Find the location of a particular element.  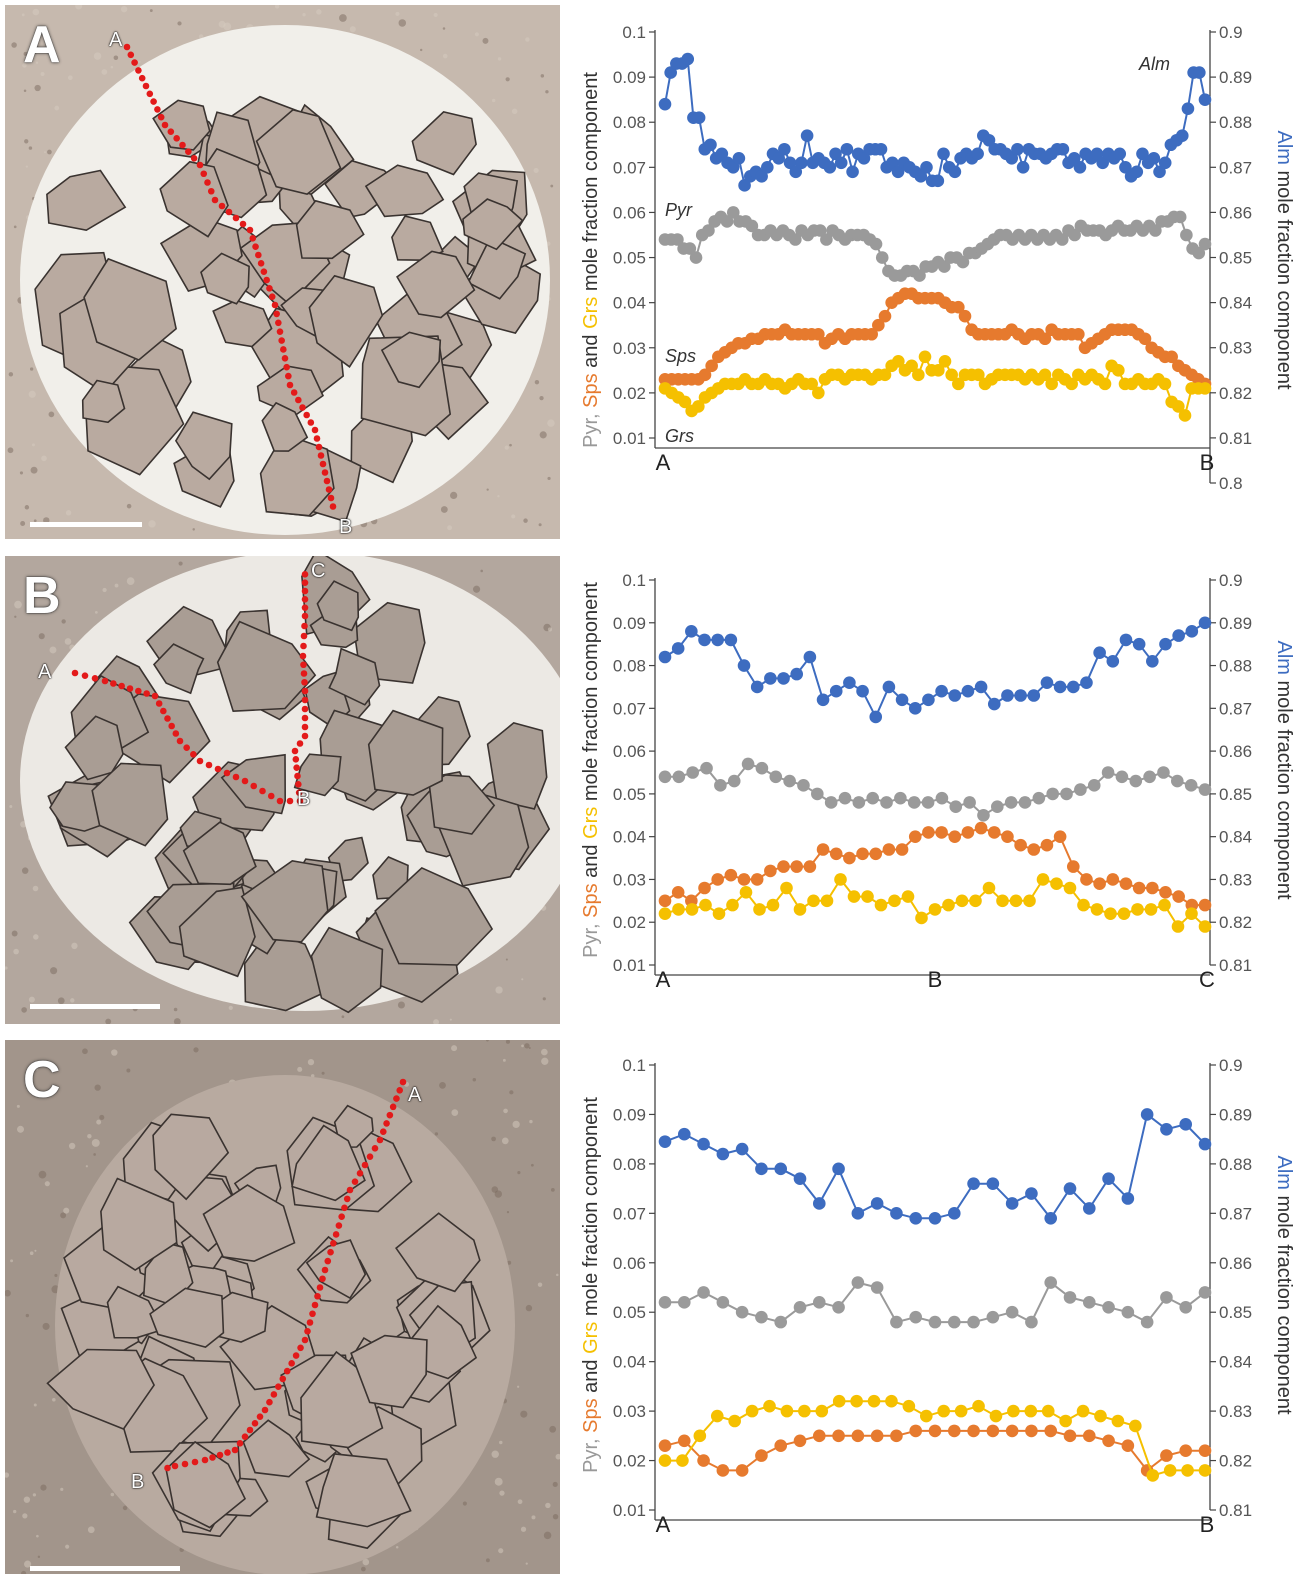

left-tick-label: 0.02 is located at coordinates (629, 393).